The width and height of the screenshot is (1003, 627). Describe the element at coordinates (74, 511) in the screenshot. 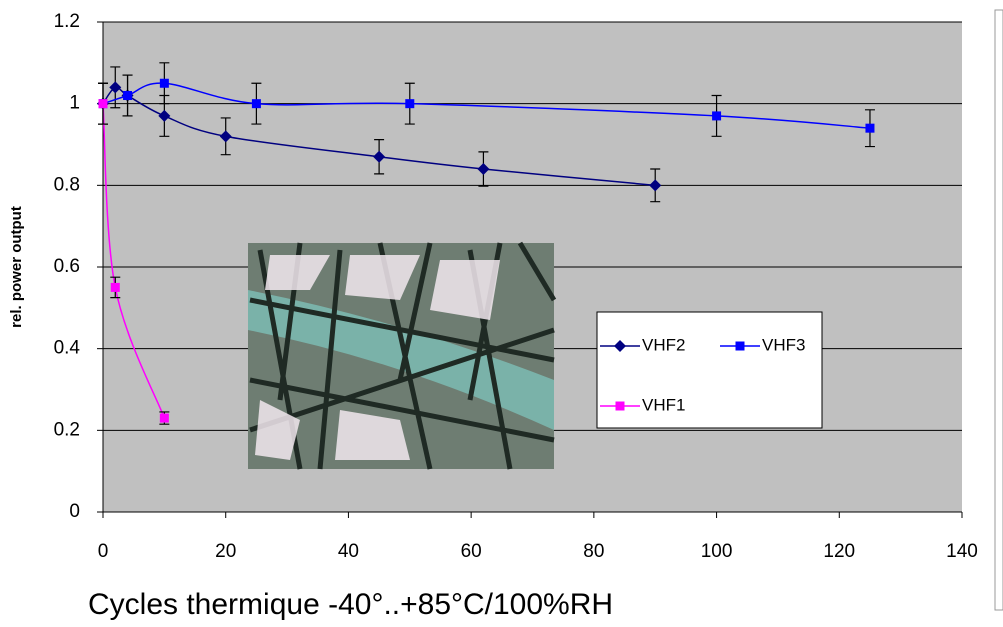

I see `y-tick-label: 0` at that location.